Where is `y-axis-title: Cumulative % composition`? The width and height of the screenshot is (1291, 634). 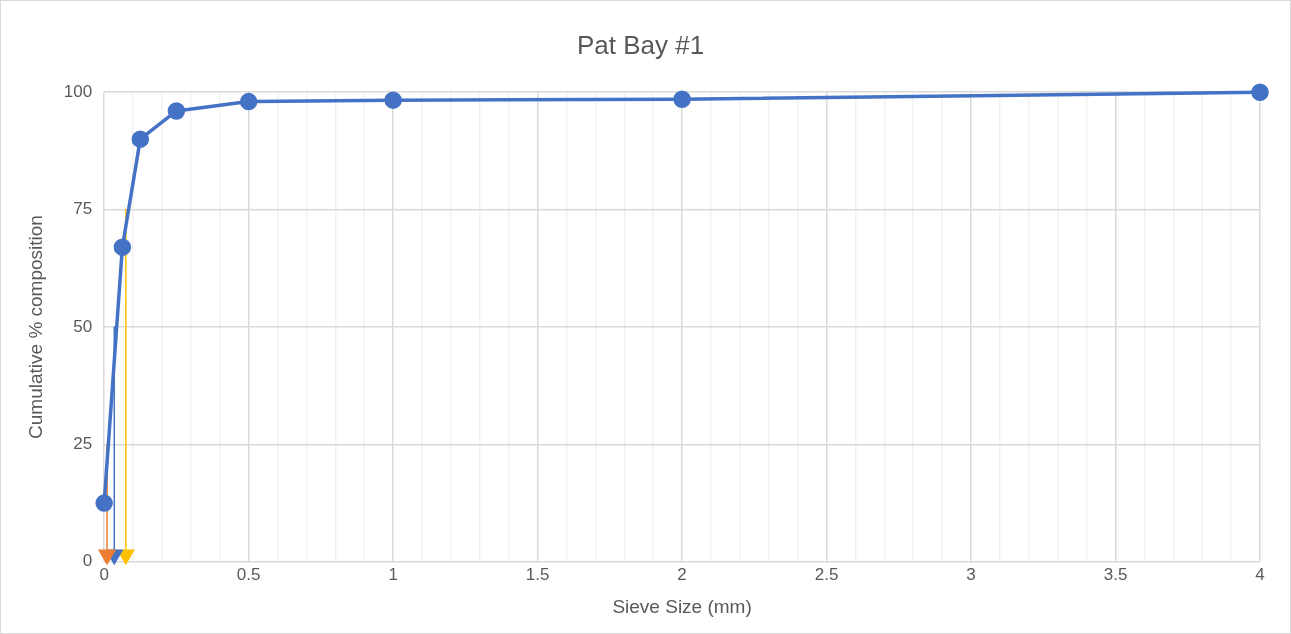 y-axis-title: Cumulative % composition is located at coordinates (35, 327).